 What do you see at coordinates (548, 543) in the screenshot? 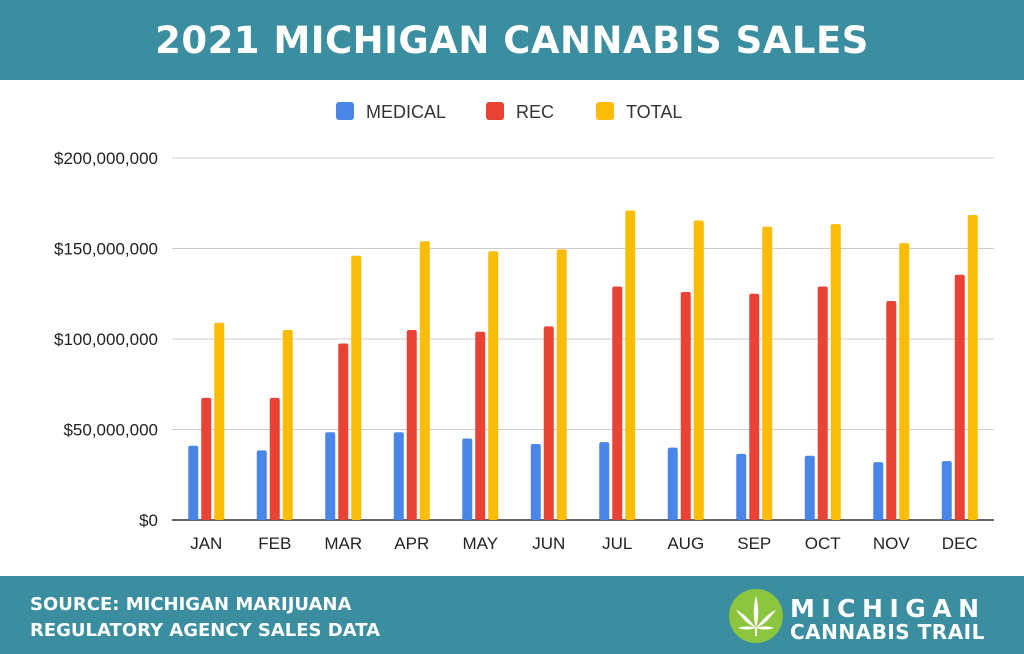
I see `x-tick-label: JUN` at bounding box center [548, 543].